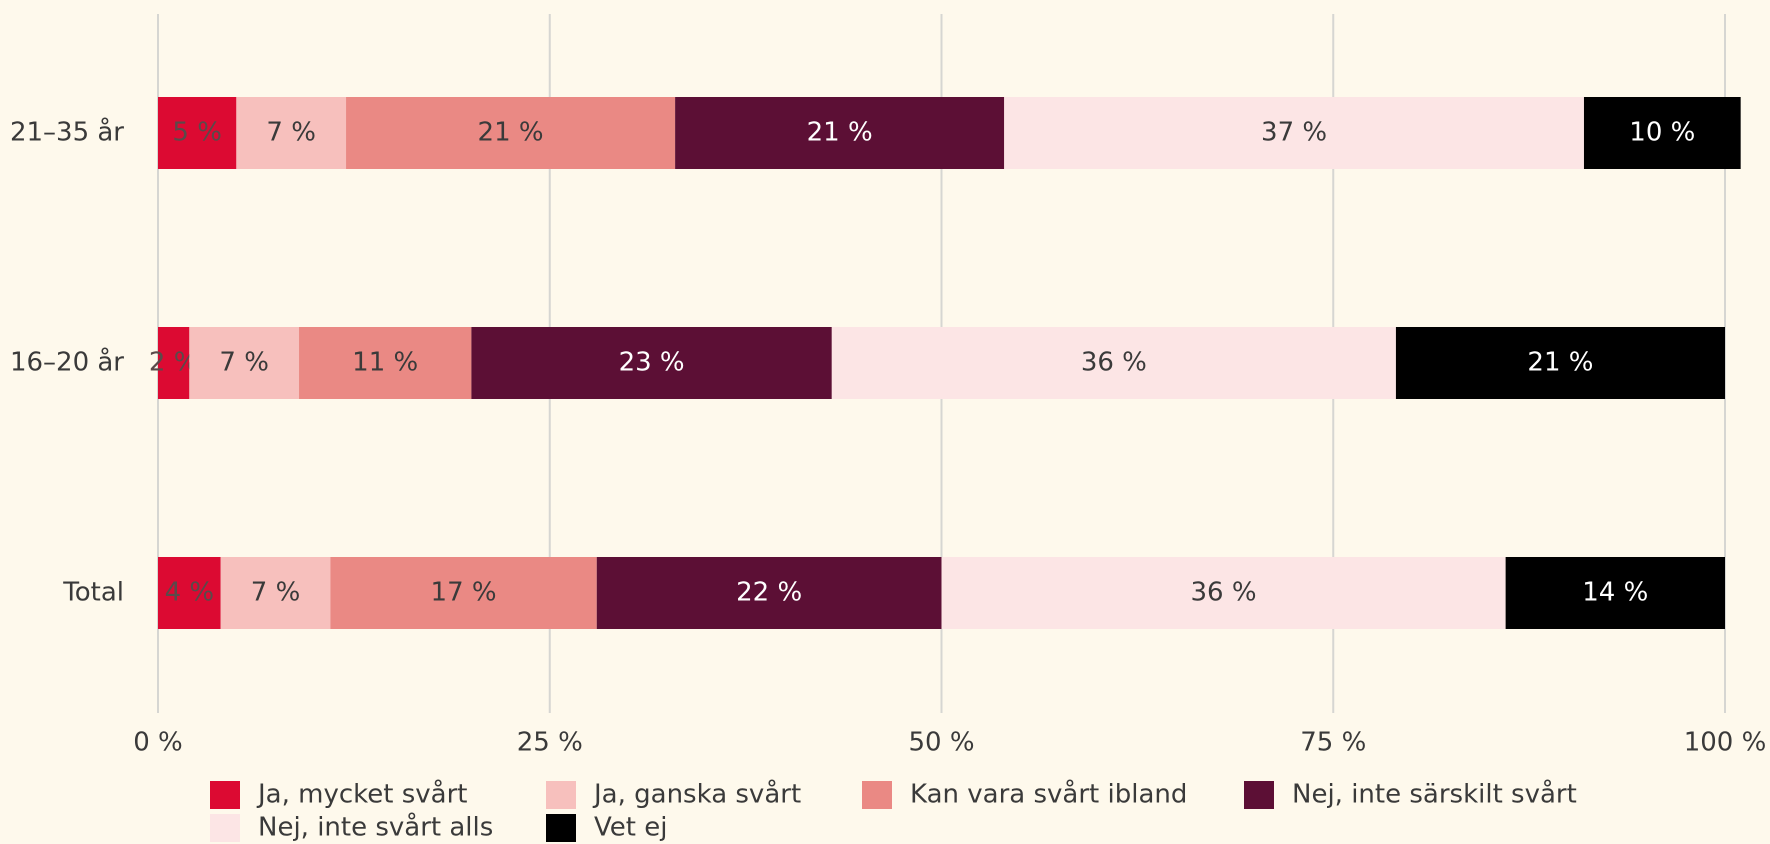 This screenshot has height=844, width=1770. I want to click on data-label: 17 %, so click(464, 593).